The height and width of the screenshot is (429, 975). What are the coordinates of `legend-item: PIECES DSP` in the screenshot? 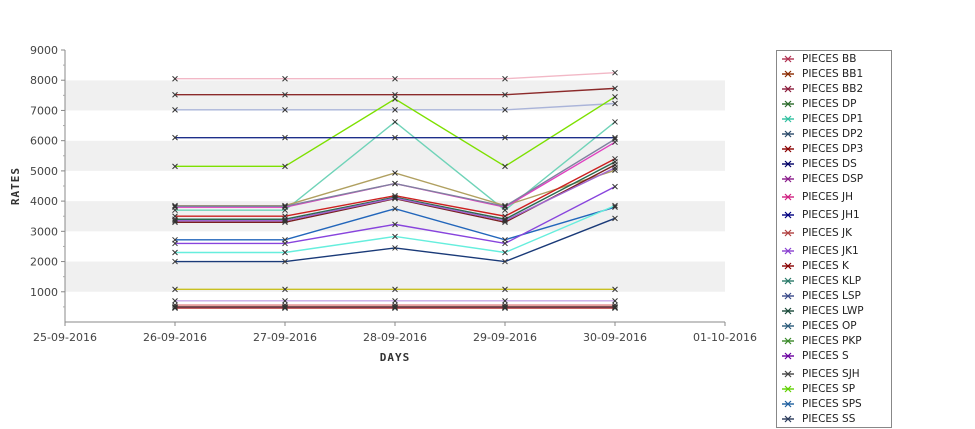 It's located at (834, 179).